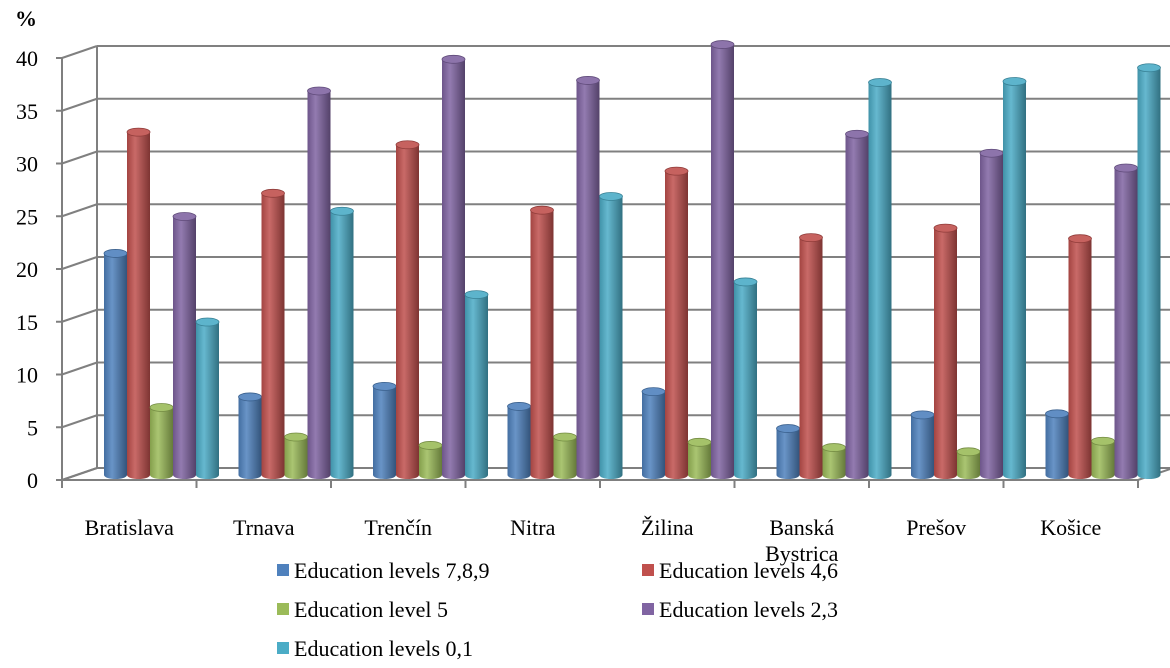 This screenshot has height=668, width=1170. What do you see at coordinates (667, 527) in the screenshot?
I see `x-category-label: Žilina` at bounding box center [667, 527].